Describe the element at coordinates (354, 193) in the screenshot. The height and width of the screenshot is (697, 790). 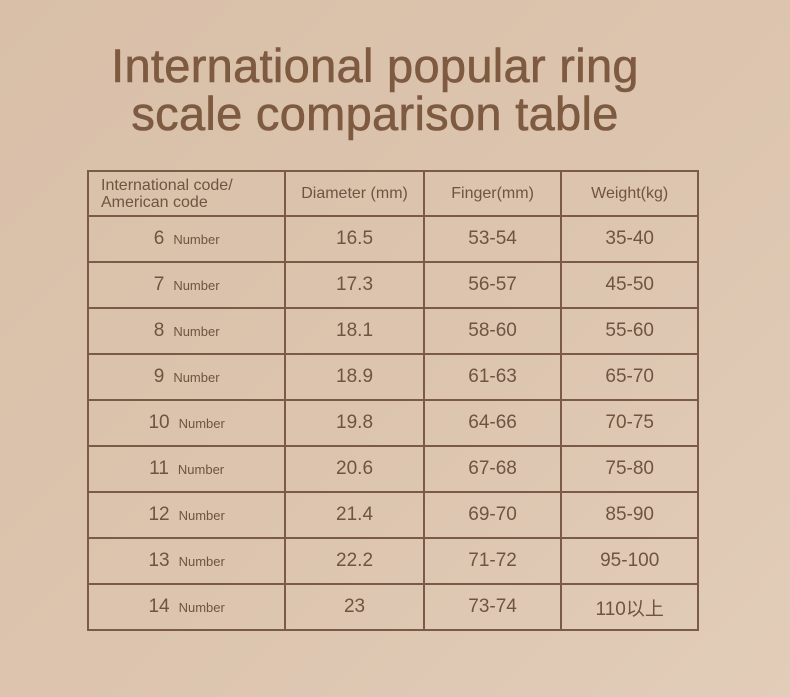
I see `header-diameter: Diameter (mm)` at that location.